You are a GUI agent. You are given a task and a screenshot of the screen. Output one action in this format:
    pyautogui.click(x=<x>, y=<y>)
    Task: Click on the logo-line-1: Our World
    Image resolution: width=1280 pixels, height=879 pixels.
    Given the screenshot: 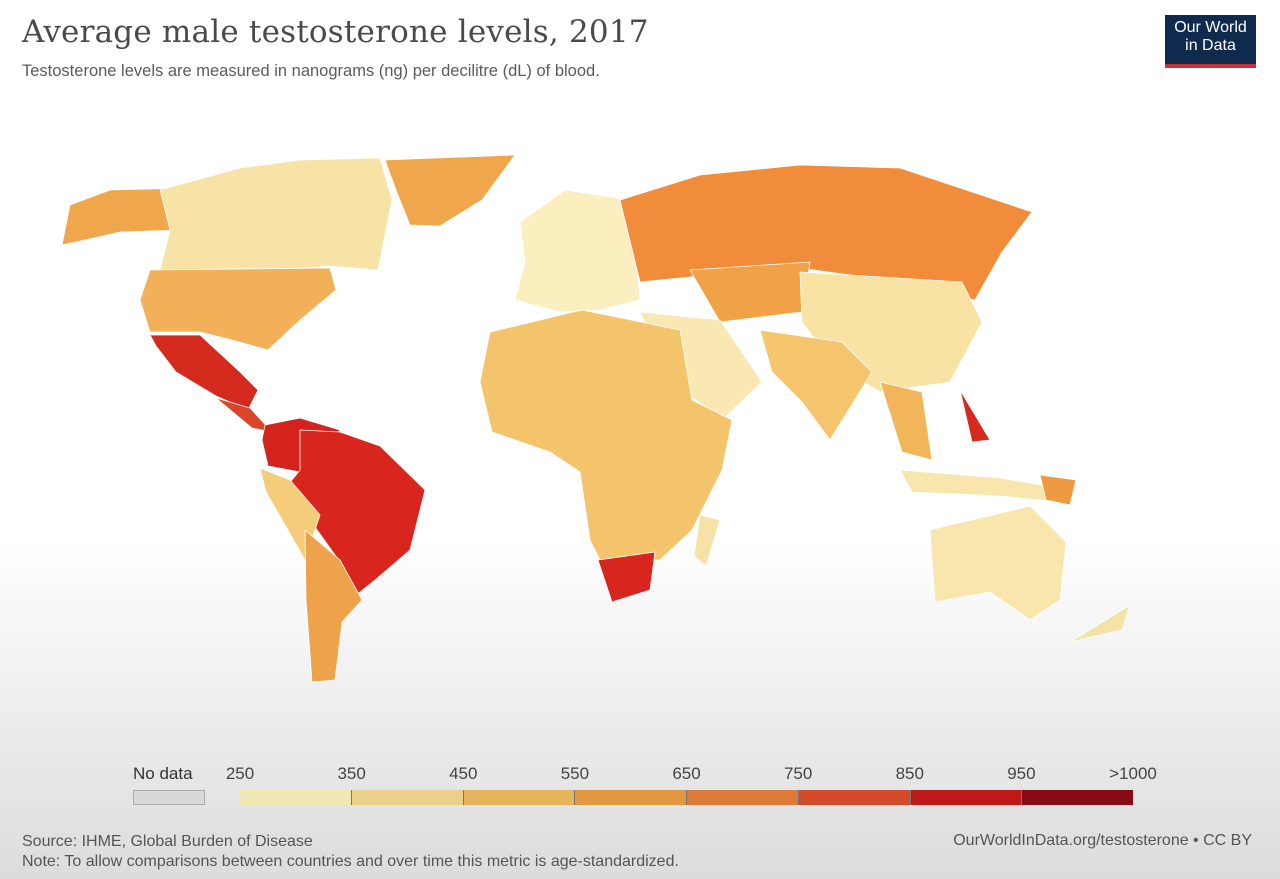 What is the action you would take?
    pyautogui.click(x=1210, y=27)
    